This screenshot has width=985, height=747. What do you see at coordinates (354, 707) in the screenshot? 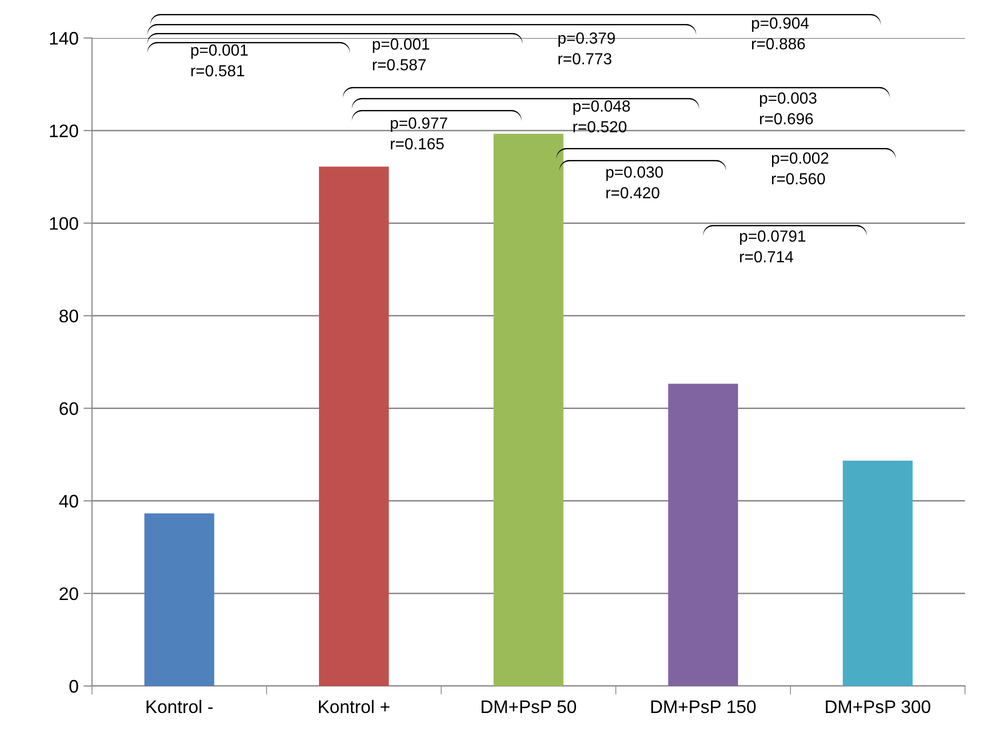
I see `x-tick-label: Kontrol +` at bounding box center [354, 707].